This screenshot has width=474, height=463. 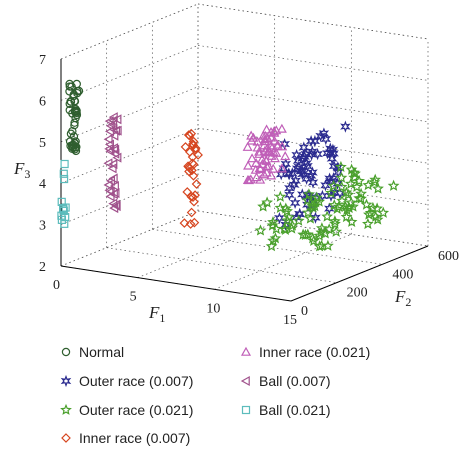 I want to click on gridline-top-back, so click(x=129, y=31).